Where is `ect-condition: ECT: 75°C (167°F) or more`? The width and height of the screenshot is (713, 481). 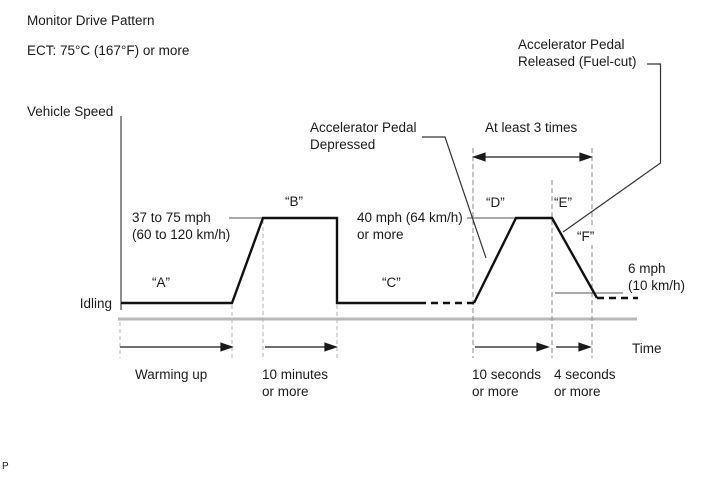 ect-condition: ECT: 75°C (167°F) or more is located at coordinates (108, 50).